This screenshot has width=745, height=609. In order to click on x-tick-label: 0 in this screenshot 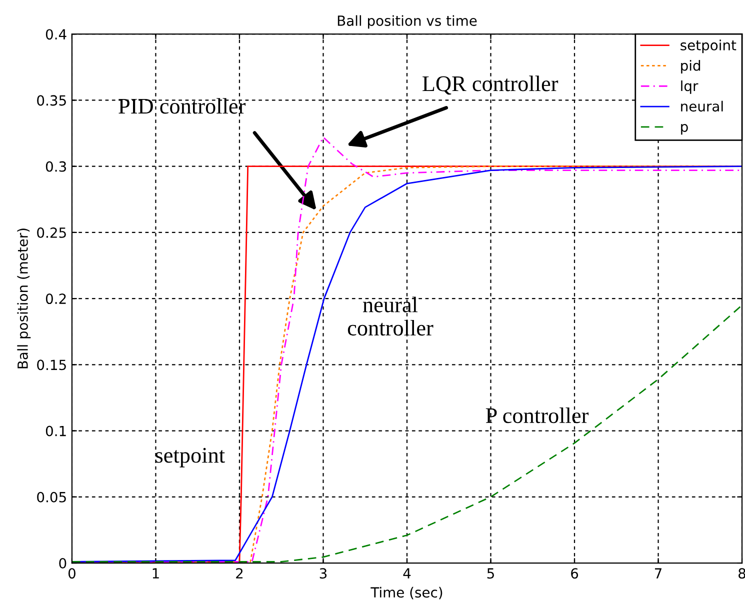, I will do `click(72, 573)`.